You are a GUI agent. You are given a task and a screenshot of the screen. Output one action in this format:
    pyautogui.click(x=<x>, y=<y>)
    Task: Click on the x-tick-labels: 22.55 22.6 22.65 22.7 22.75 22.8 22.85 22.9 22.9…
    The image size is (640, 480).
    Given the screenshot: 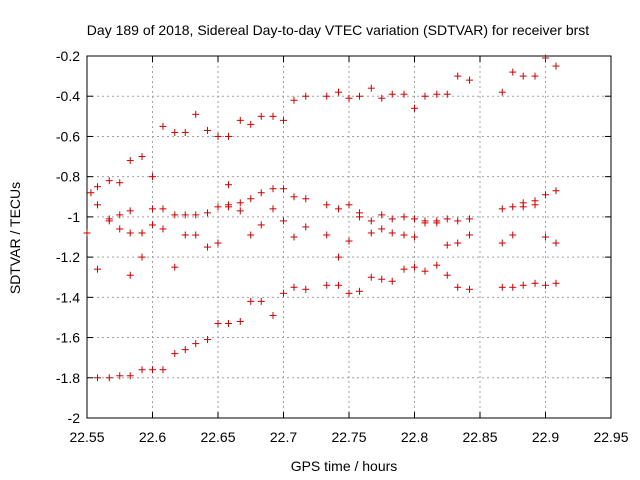 What is the action you would take?
    pyautogui.click(x=348, y=437)
    